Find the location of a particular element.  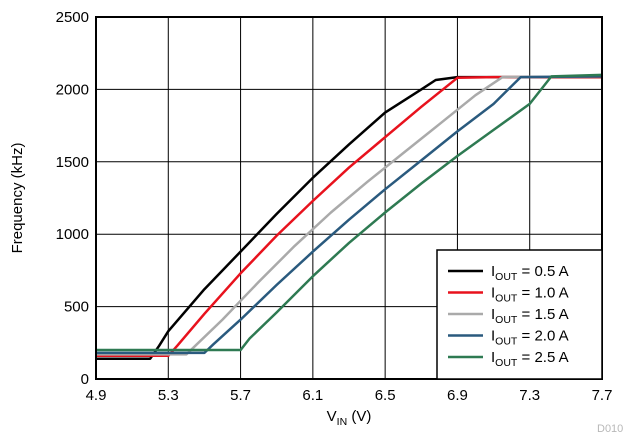

x-axis-label: VIN (V) is located at coordinates (349, 418).